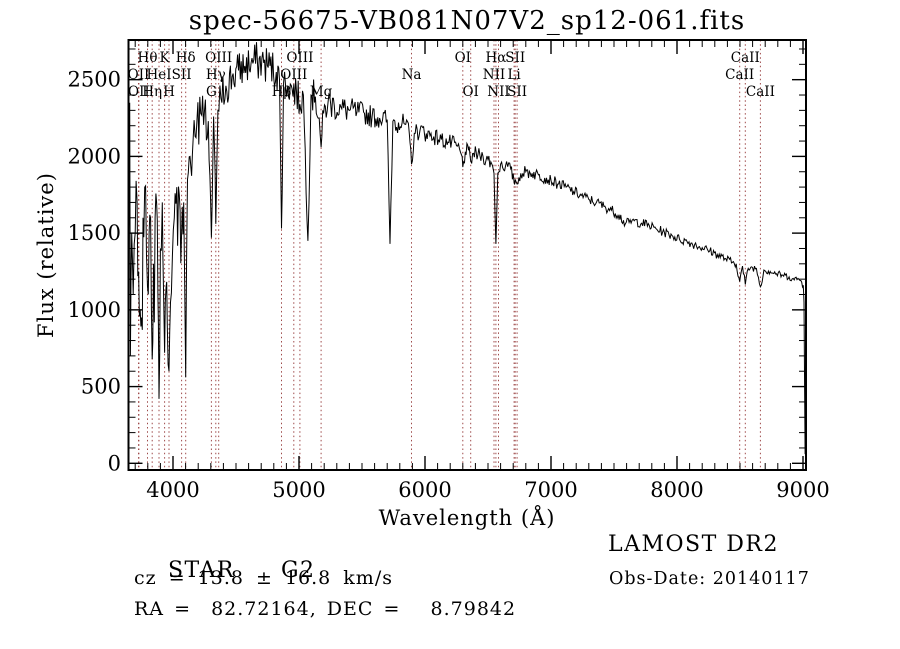 The height and width of the screenshot is (649, 900). I want to click on spectral-line-label: Hδ, so click(186, 58).